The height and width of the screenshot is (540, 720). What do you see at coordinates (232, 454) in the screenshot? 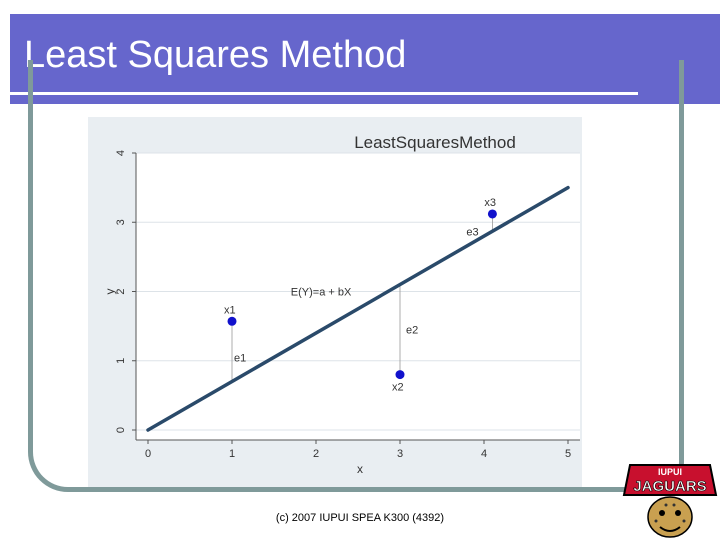
I see `x-tick-label: 1` at bounding box center [232, 454].